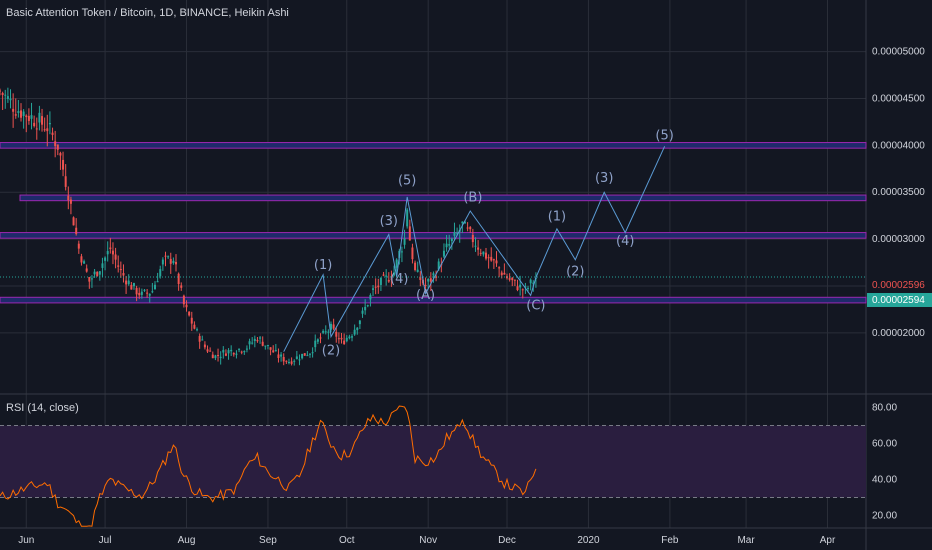 The height and width of the screenshot is (550, 932). What do you see at coordinates (884, 408) in the screenshot?
I see `rsi-tick-label: 80.00` at bounding box center [884, 408].